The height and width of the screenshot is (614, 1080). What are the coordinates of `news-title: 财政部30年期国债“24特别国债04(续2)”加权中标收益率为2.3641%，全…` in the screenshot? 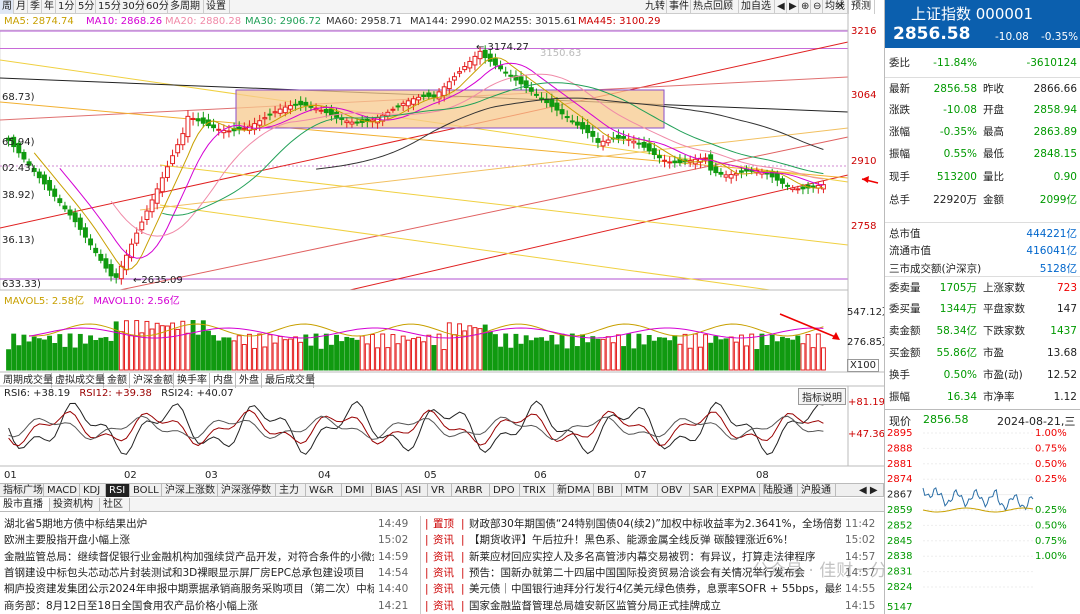 It's located at (655, 524).